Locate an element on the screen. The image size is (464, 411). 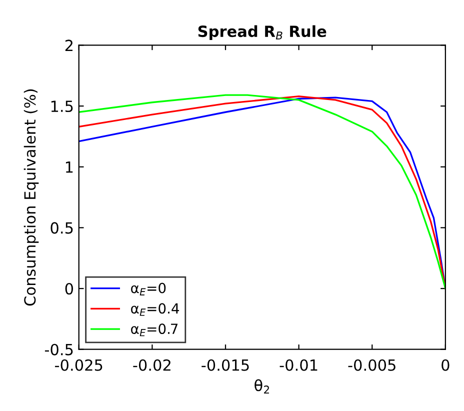
y-tick-label: 0.5 is located at coordinates (61, 228).